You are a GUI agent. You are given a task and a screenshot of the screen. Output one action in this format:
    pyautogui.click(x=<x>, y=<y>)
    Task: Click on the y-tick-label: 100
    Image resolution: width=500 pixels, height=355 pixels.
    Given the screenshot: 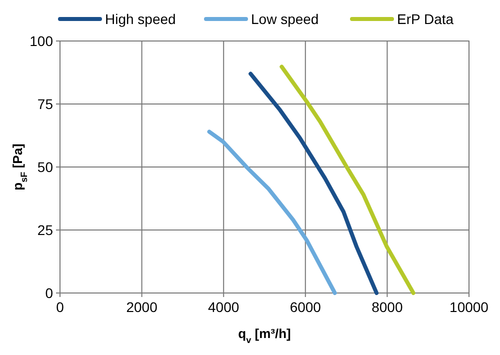 What is the action you would take?
    pyautogui.click(x=42, y=41)
    